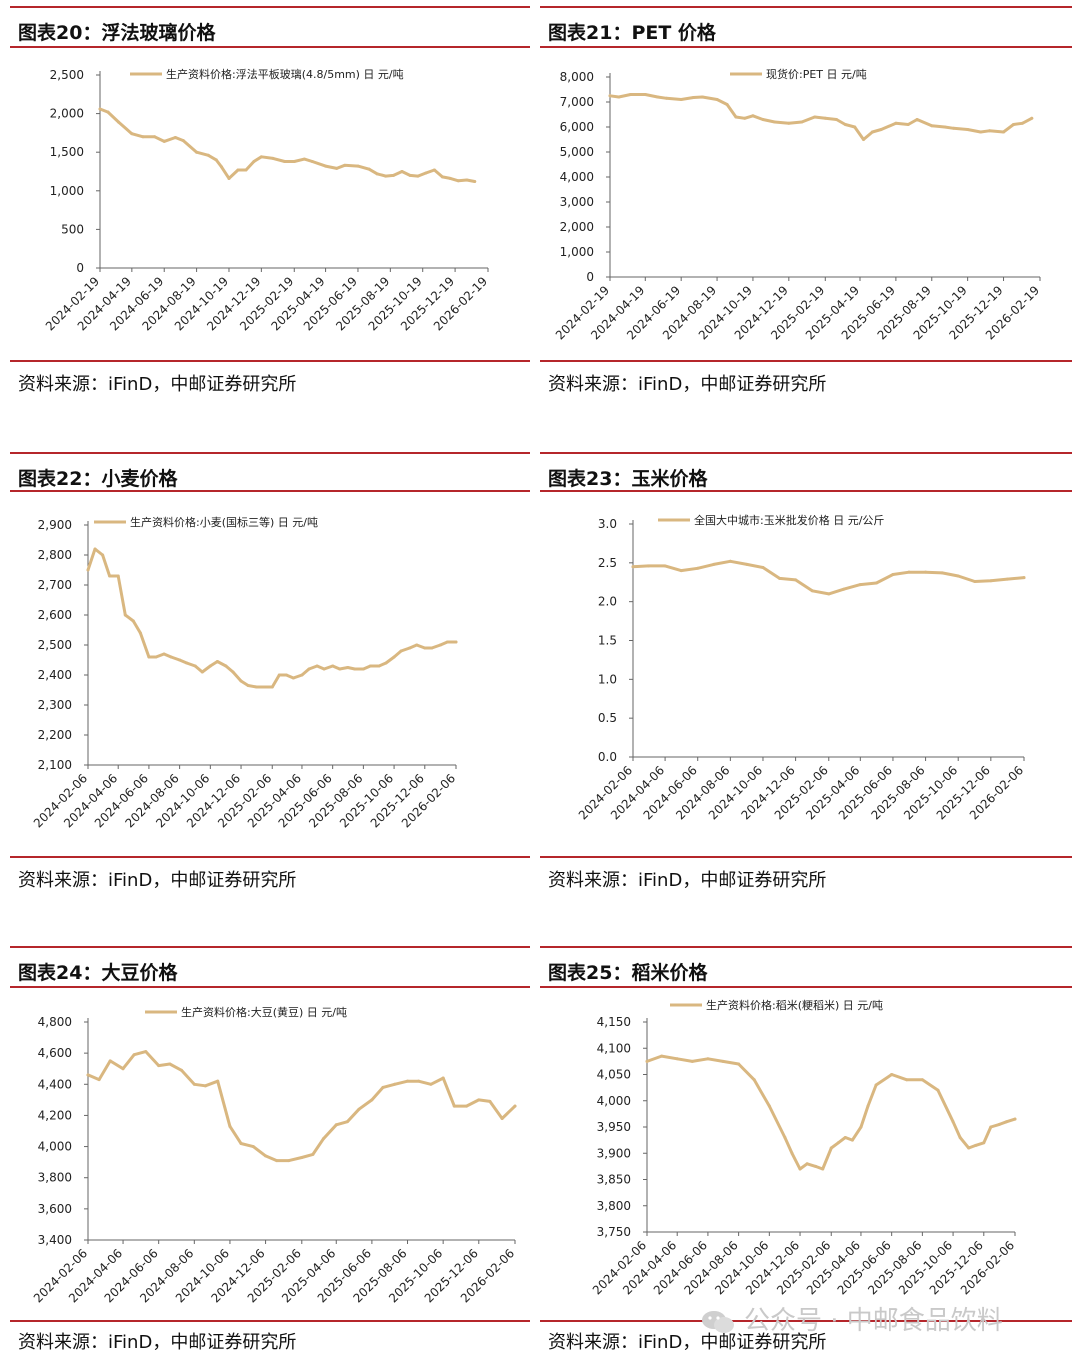 Image resolution: width=1080 pixels, height=1363 pixels. I want to click on y-tick-label: 2,300, so click(55, 705).